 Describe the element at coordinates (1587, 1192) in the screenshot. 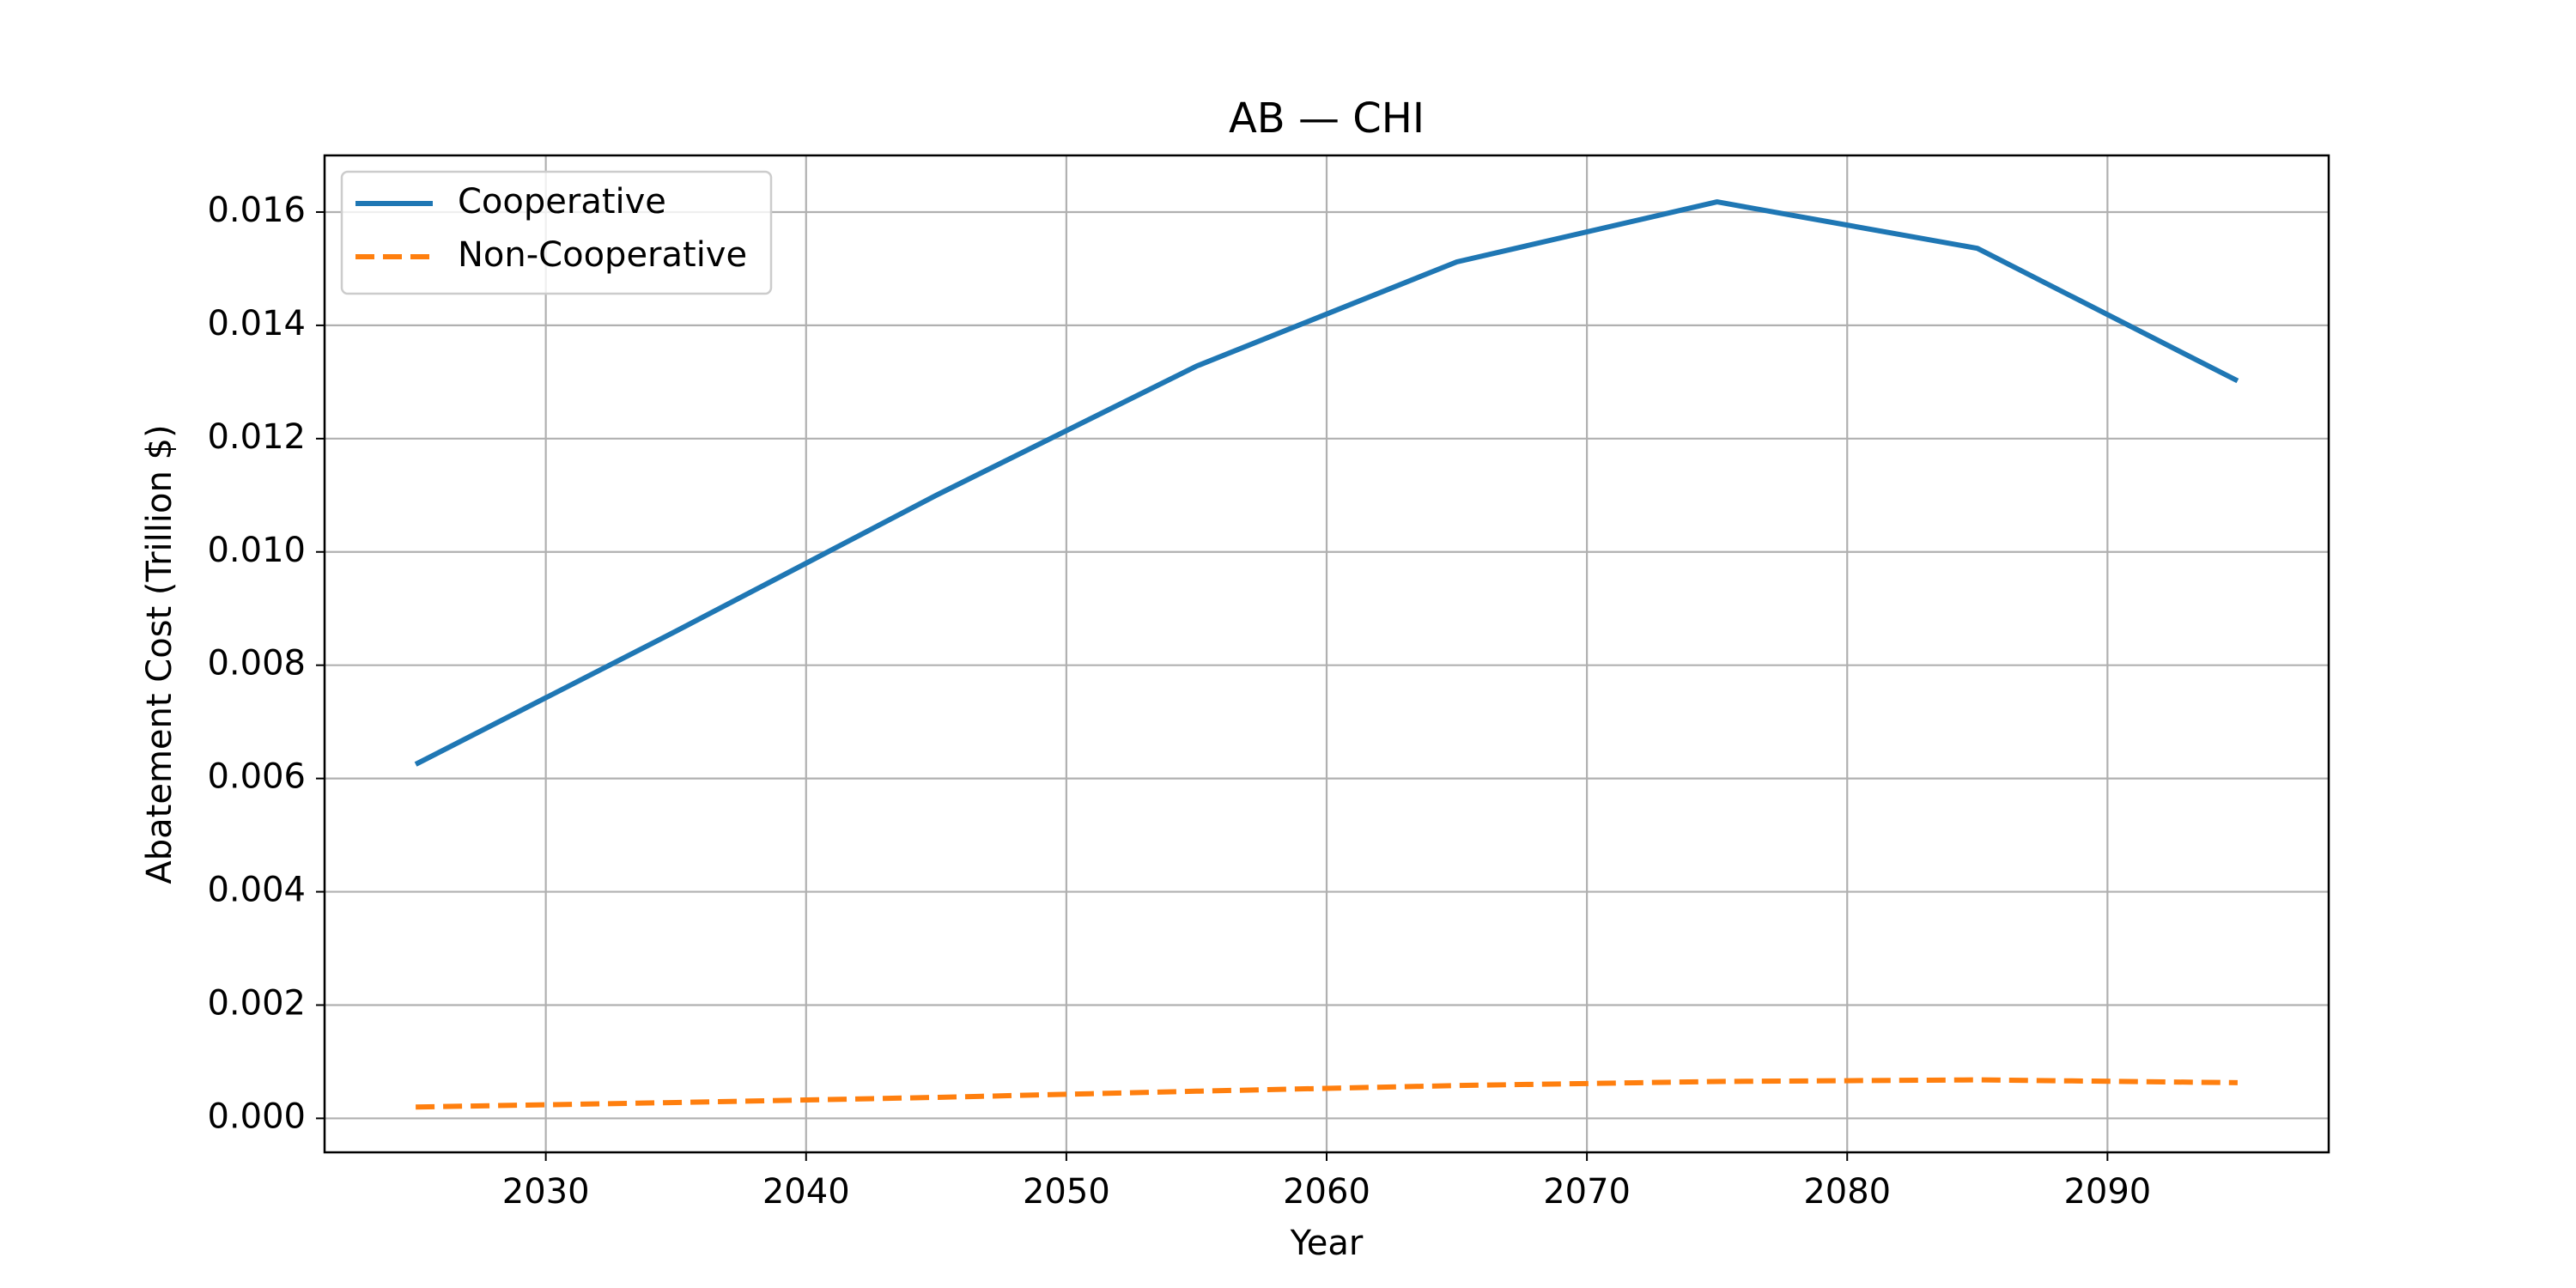

I see `x-tick-label: 2070` at that location.